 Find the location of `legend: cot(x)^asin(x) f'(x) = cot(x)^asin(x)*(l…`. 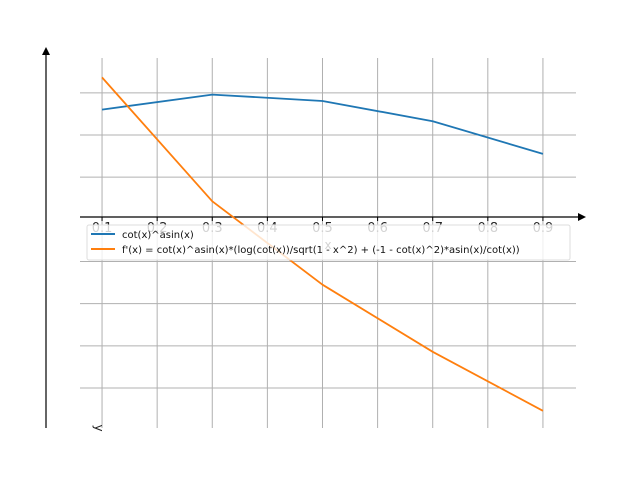

legend: cot(x)^asin(x) f'(x) = cot(x)^asin(x)*(l… is located at coordinates (328, 242).